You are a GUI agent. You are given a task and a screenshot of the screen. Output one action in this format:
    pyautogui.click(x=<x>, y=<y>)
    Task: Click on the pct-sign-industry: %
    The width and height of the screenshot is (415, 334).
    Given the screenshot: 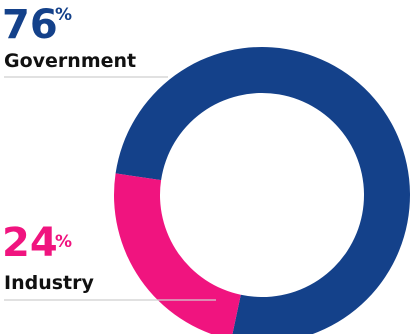 What is the action you would take?
    pyautogui.click(x=63, y=242)
    